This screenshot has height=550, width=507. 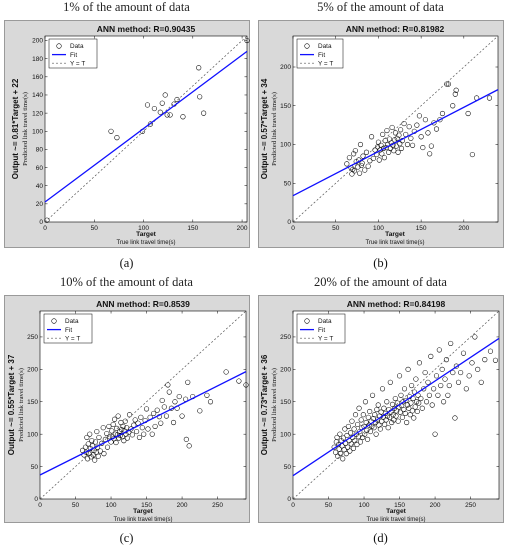 What do you see at coordinates (325, 338) in the screenshot?
I see `legend-label: Y = T` at bounding box center [325, 338].